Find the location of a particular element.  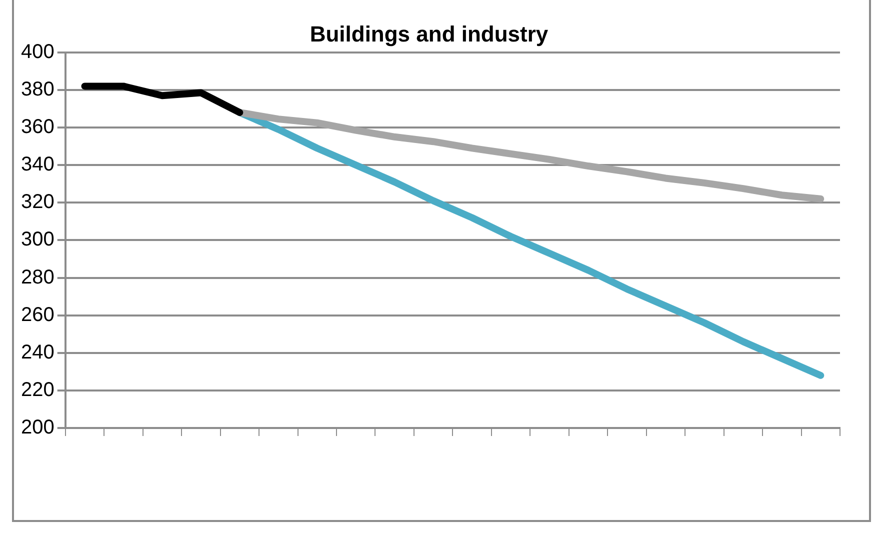

y-tick-label: 340 is located at coordinates (37, 165).